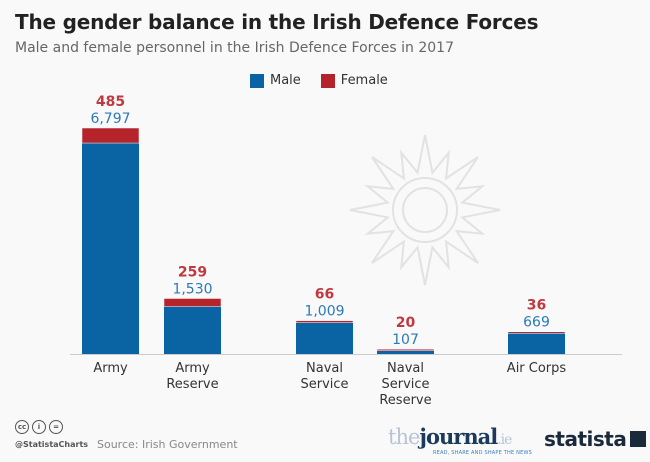 This screenshot has width=650, height=462. I want to click on category-label-1: Army, so click(192, 368).